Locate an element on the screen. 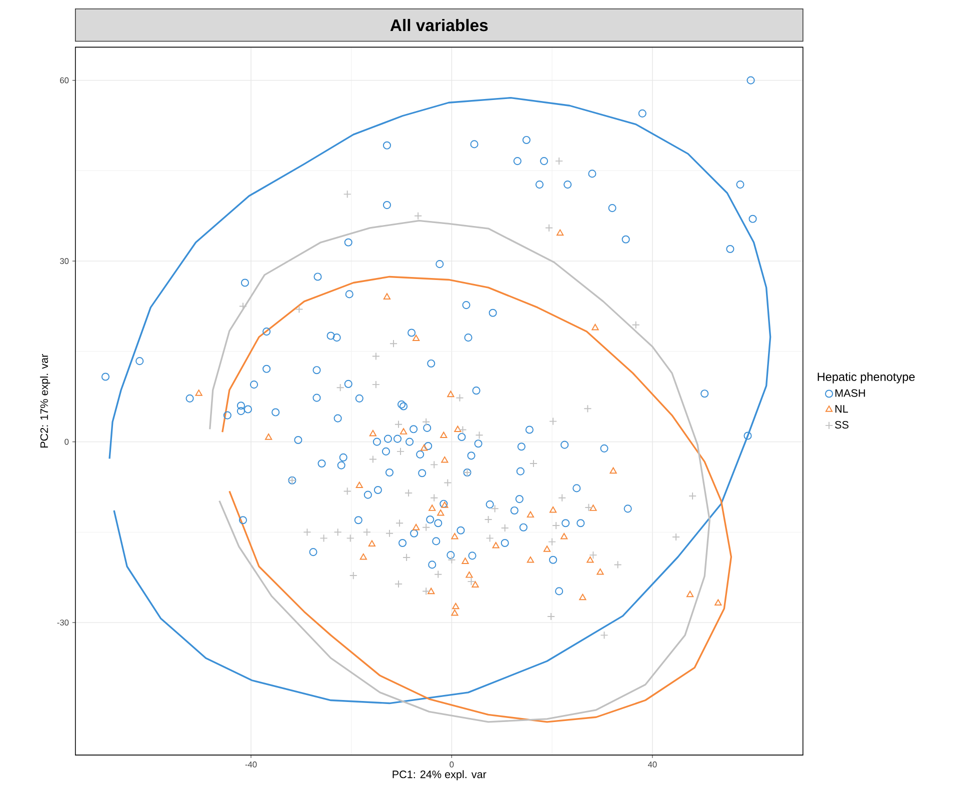 The width and height of the screenshot is (974, 793). x-tick-label: 40 is located at coordinates (652, 764).